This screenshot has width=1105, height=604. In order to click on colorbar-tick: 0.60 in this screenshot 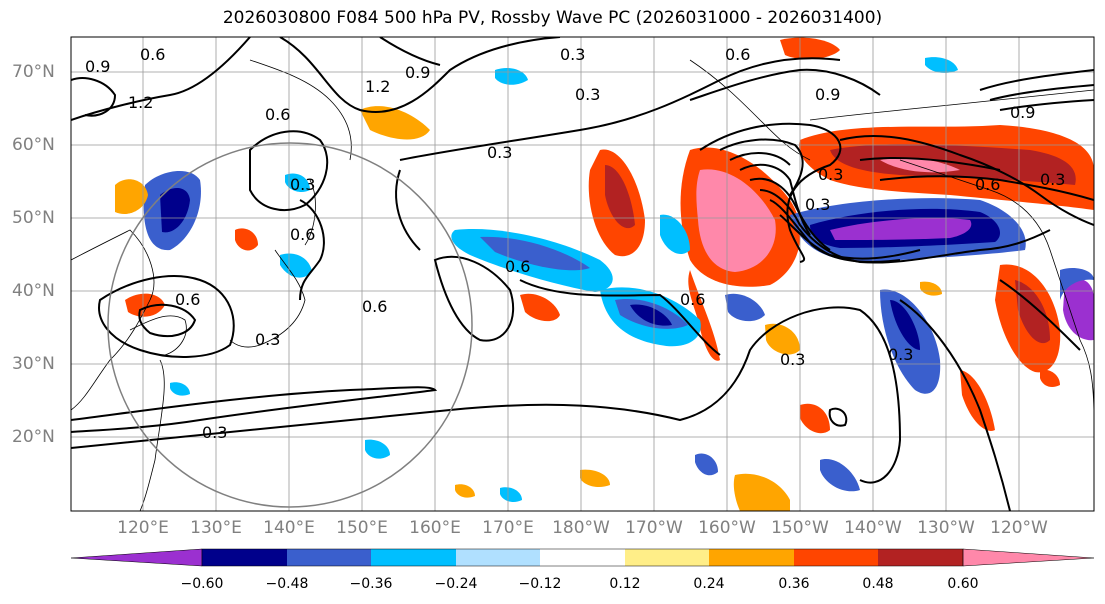, I will do `click(963, 584)`.